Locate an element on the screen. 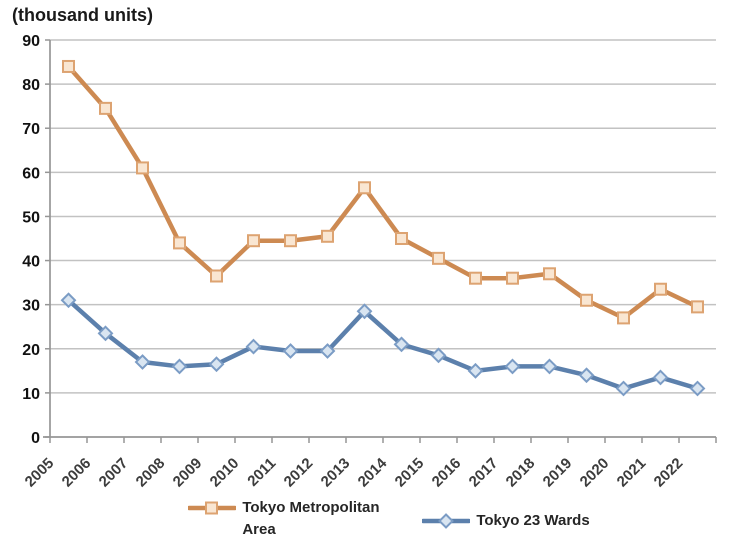 This screenshot has height=560, width=743. legend-item-tokyo-metropolitan-area: Tokyo Metropolitan Area is located at coordinates (290, 519).